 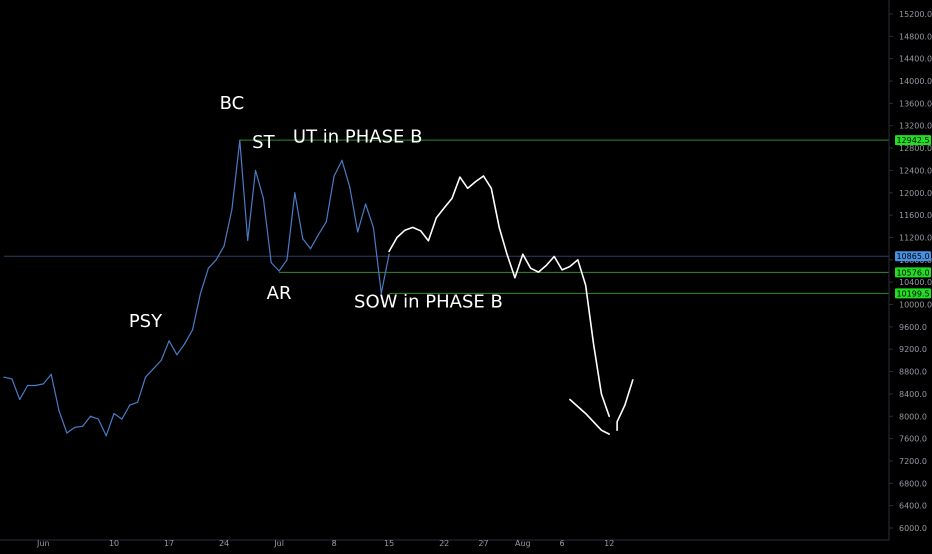 What do you see at coordinates (915, 305) in the screenshot?
I see `price-tick-label: 10000.0` at bounding box center [915, 305].